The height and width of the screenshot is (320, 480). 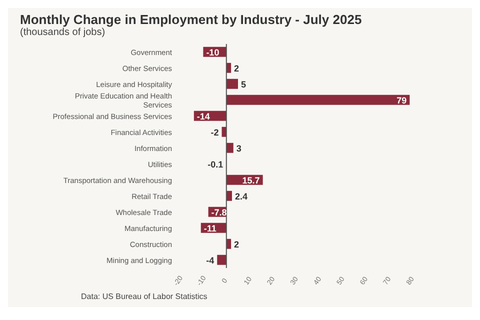 What do you see at coordinates (203, 116) in the screenshot?
I see `data-label: -14` at bounding box center [203, 116].